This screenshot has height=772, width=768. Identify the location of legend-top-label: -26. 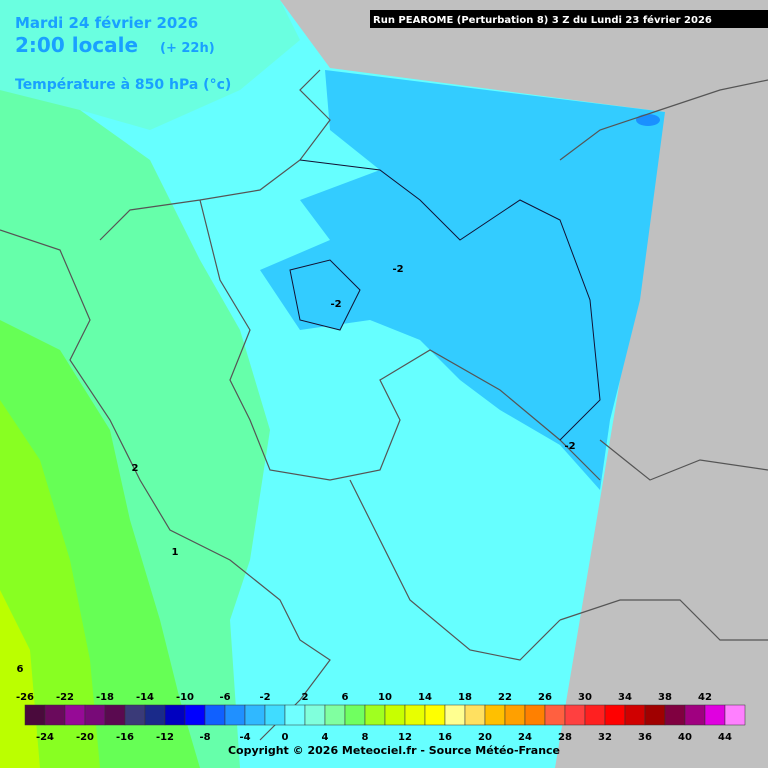
(25, 697).